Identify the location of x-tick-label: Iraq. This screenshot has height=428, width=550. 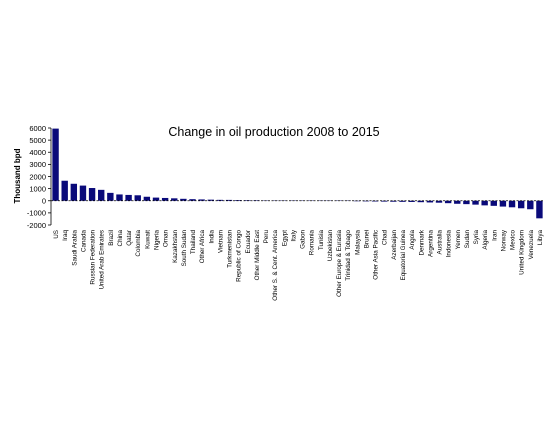
(65, 235).